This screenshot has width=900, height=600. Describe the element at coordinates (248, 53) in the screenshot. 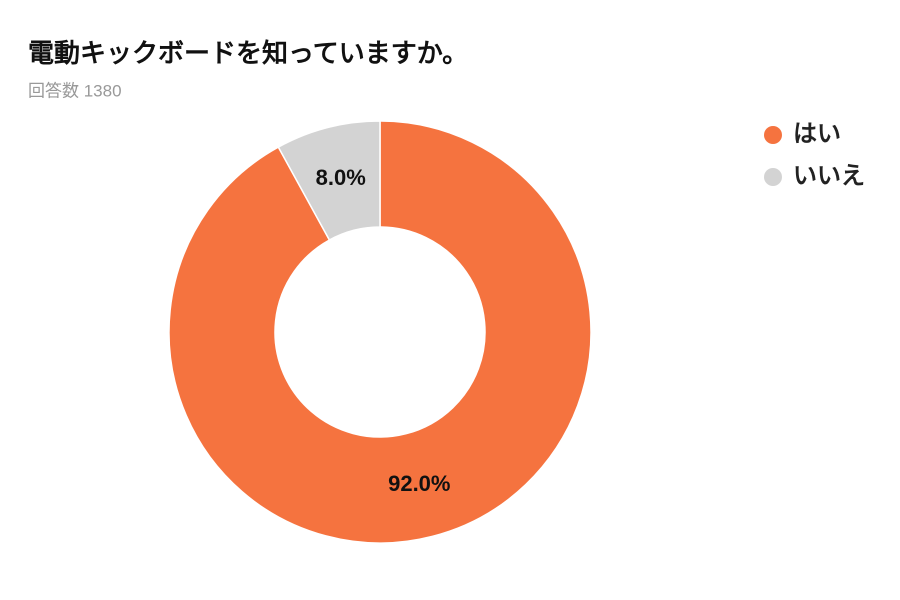

I see `chart-title: 電動キックボードを知っていますか。` at that location.